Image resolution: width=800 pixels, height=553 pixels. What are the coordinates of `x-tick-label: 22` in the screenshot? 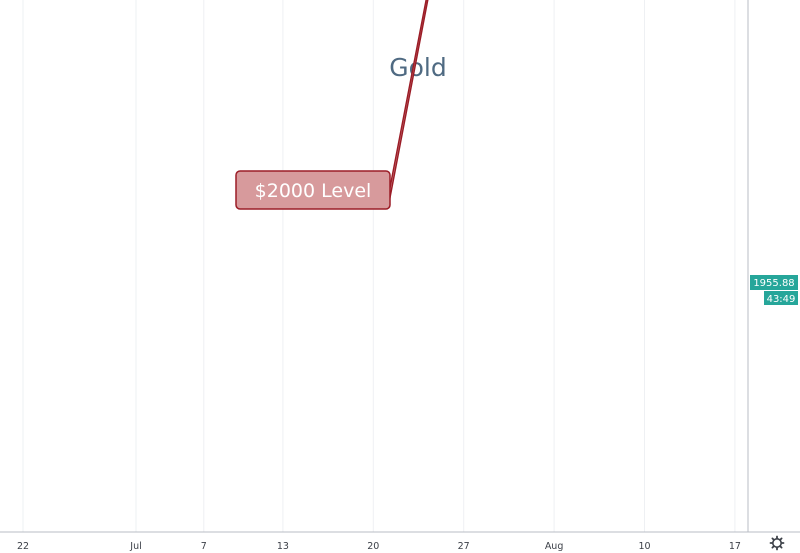 It's located at (23, 546).